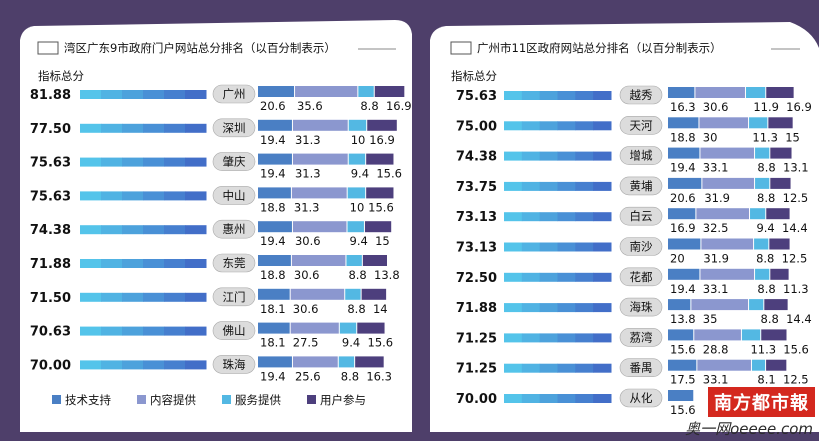 Image resolution: width=819 pixels, height=441 pixels. What do you see at coordinates (382, 241) in the screenshot?
I see `segment-value-label: 15` at bounding box center [382, 241].